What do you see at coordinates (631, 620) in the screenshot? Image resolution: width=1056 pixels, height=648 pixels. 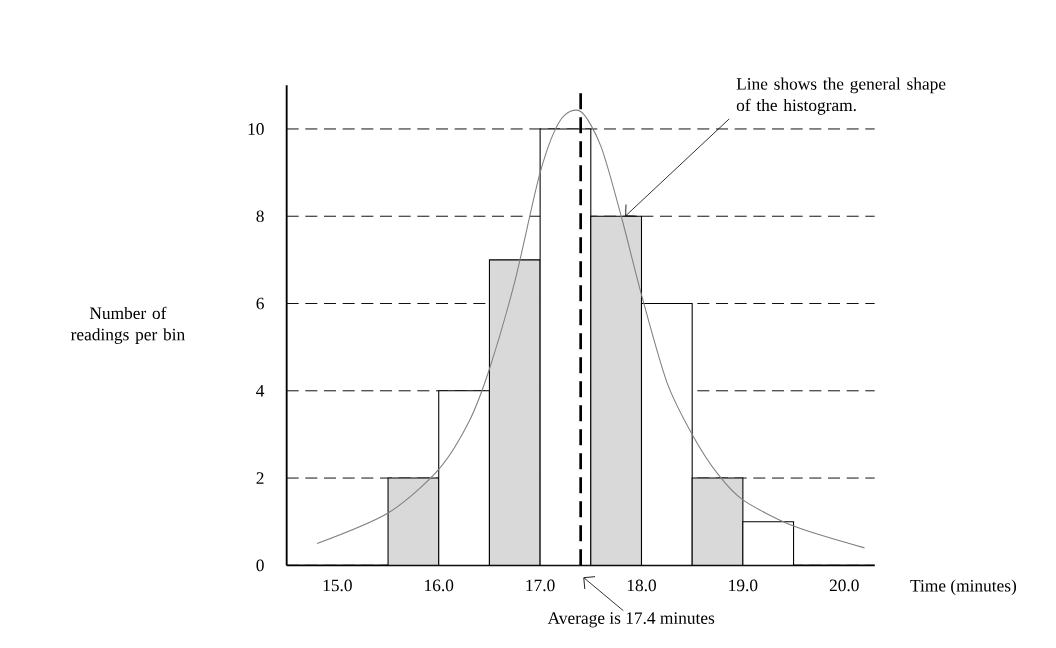 I see `legend-label: Average is 17.4 minutes` at bounding box center [631, 620].